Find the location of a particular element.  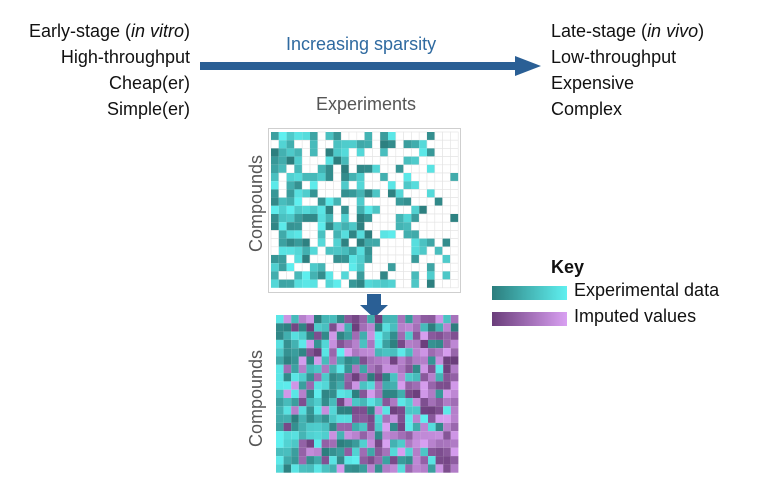

complex-text: Complex is located at coordinates (587, 109).